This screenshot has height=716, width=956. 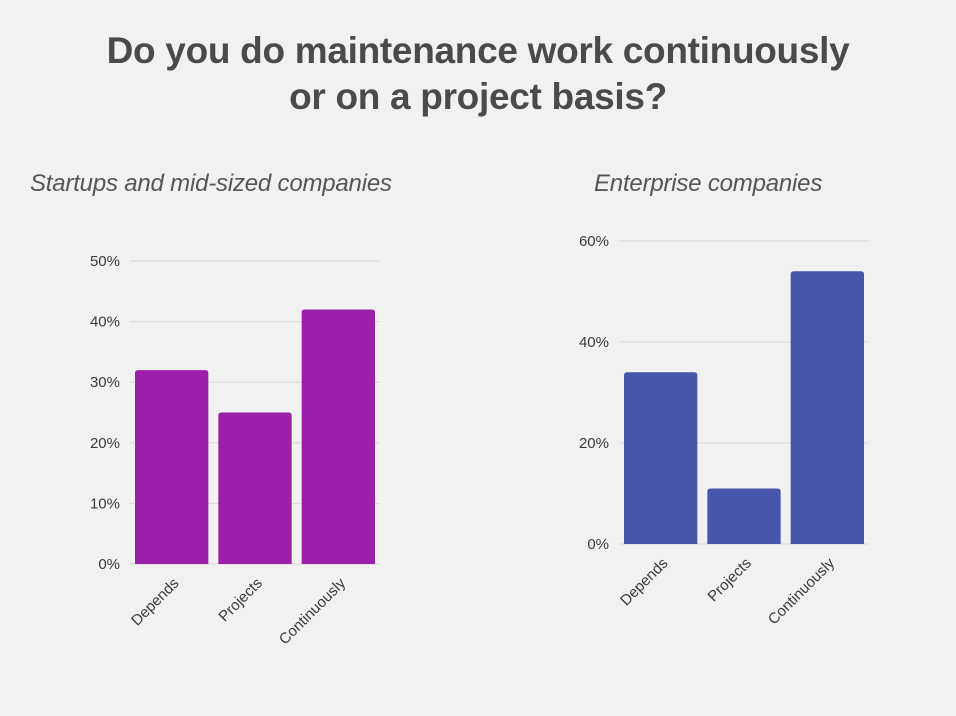 What do you see at coordinates (105, 503) in the screenshot?
I see `startups-ytick-label: 10%` at bounding box center [105, 503].